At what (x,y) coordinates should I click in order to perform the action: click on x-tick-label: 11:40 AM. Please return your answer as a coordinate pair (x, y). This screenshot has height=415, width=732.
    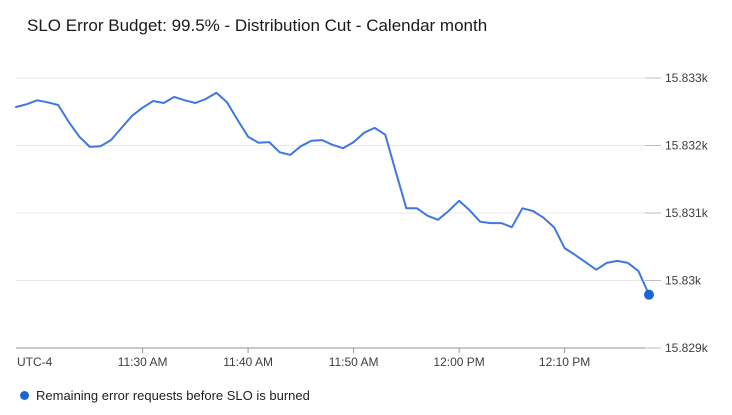
    Looking at the image, I should click on (248, 362).